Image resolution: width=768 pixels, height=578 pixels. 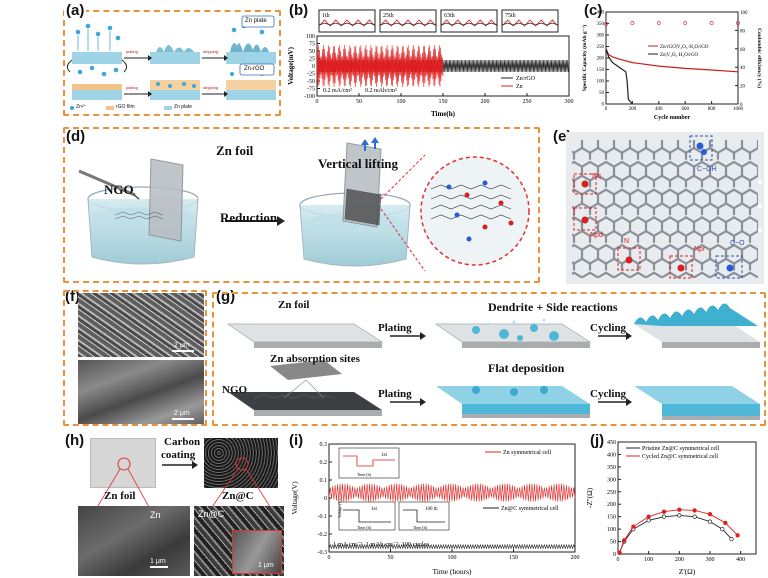 What do you see at coordinates (155, 515) in the screenshot?
I see `panel-h-sem-zn: Zn` at bounding box center [155, 515].